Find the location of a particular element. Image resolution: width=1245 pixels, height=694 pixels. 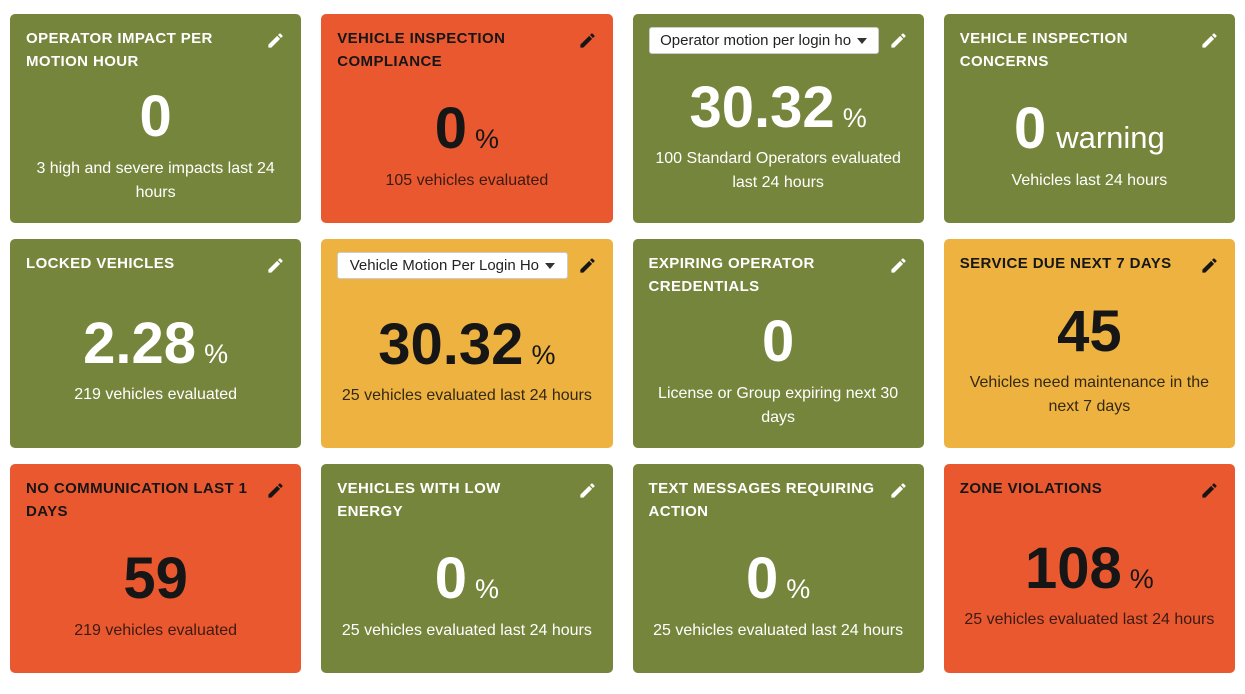

tile-title: TEXT MESSAGES REQUIRING ACTION is located at coordinates (761, 500).